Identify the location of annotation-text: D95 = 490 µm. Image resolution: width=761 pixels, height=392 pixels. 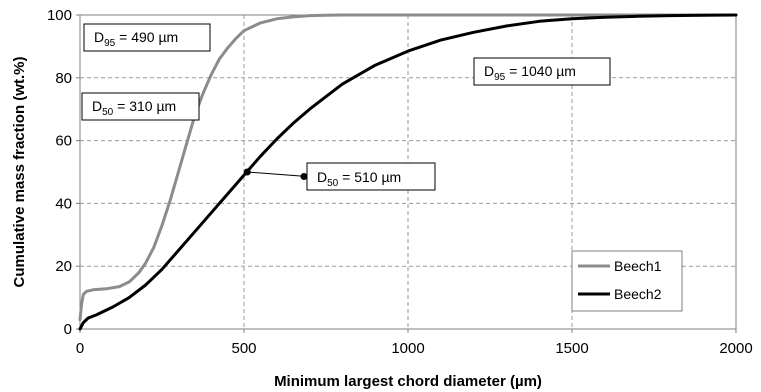
(136, 39).